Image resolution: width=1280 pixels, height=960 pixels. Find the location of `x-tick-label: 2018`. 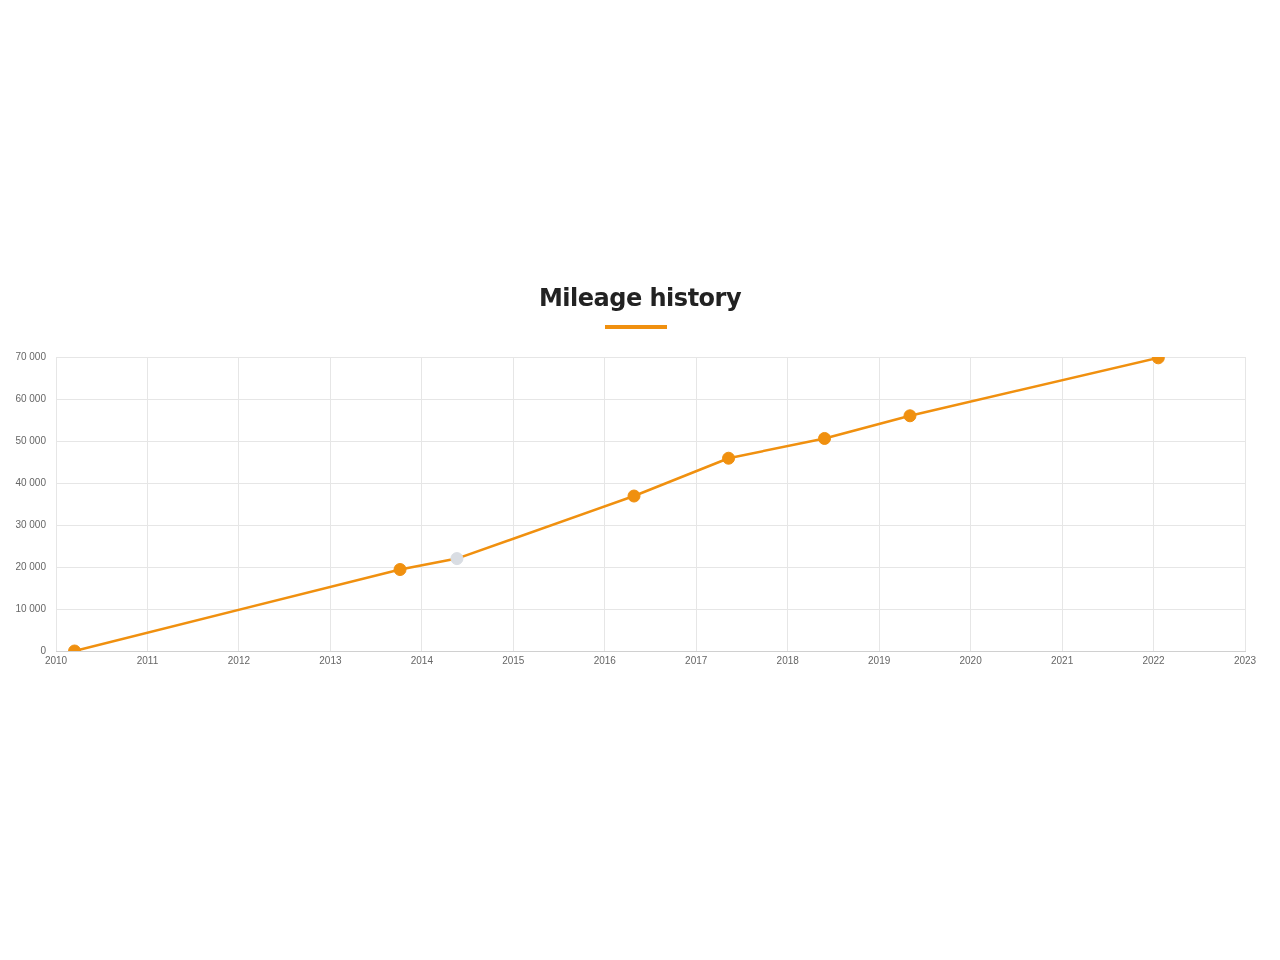

x-tick-label: 2018 is located at coordinates (788, 660).